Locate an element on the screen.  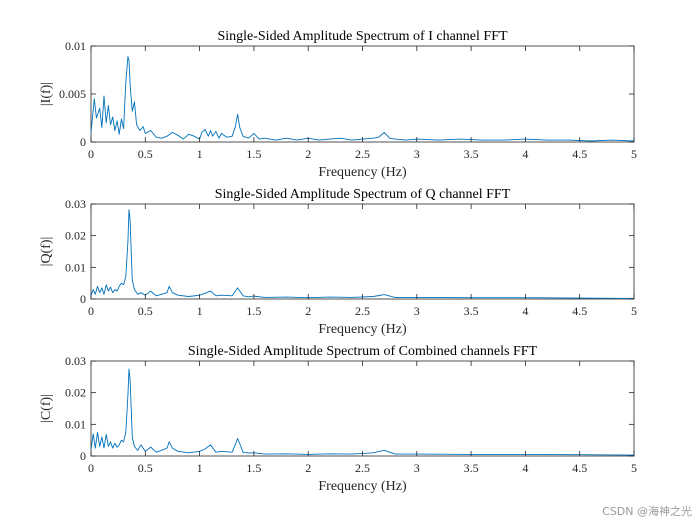
watermark: CSDN @海神之光 is located at coordinates (647, 511).